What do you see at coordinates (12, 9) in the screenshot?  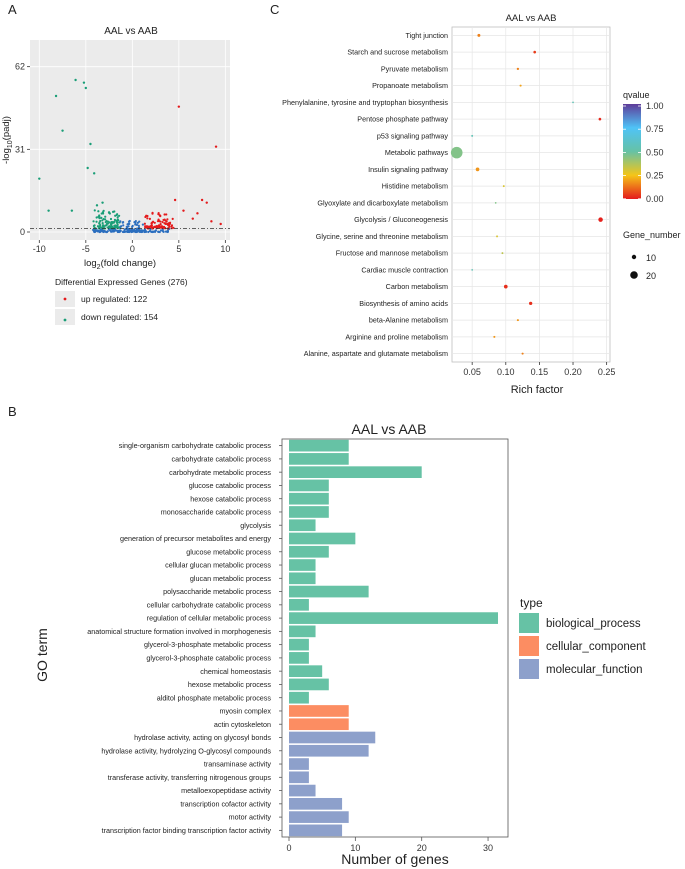 I see `panel-label-a: A` at bounding box center [12, 9].